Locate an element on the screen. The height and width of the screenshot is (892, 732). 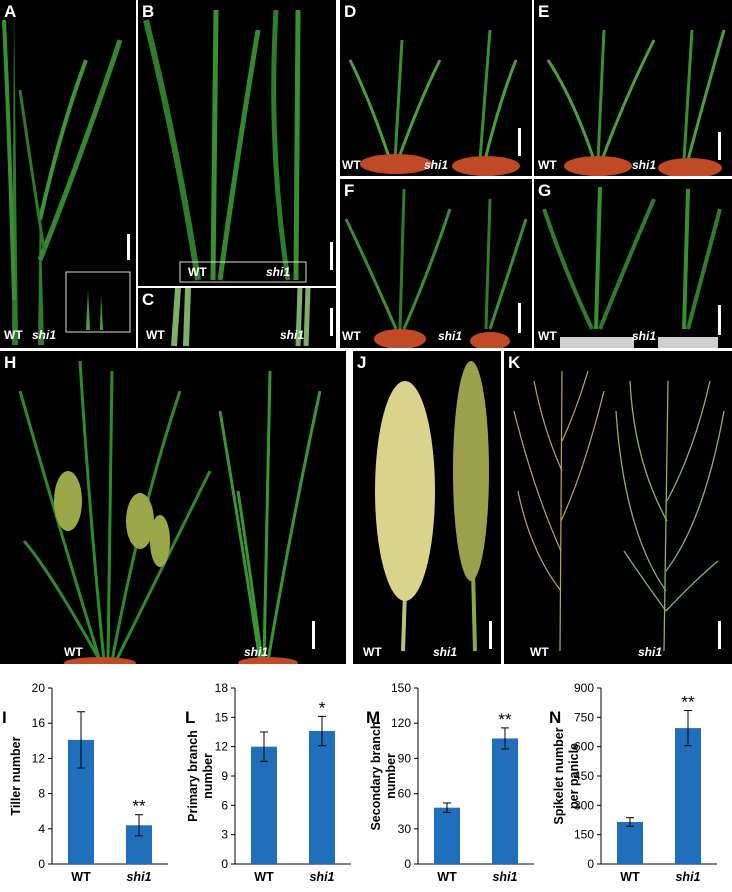
panel-a-plants is located at coordinates (66, 177).